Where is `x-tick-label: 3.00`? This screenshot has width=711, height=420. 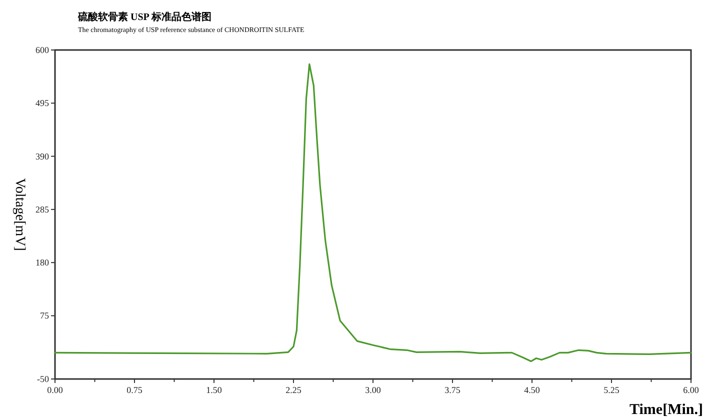 x-tick-label: 3.00 is located at coordinates (373, 390).